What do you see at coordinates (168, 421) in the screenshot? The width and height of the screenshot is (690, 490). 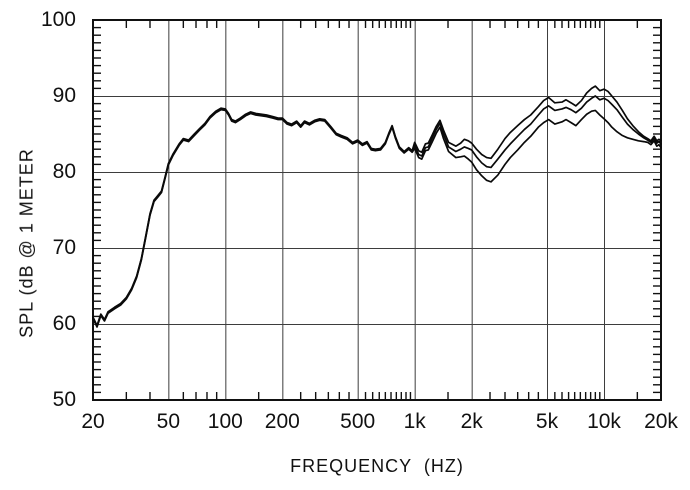 I see `x-tick-label: 50` at bounding box center [168, 421].